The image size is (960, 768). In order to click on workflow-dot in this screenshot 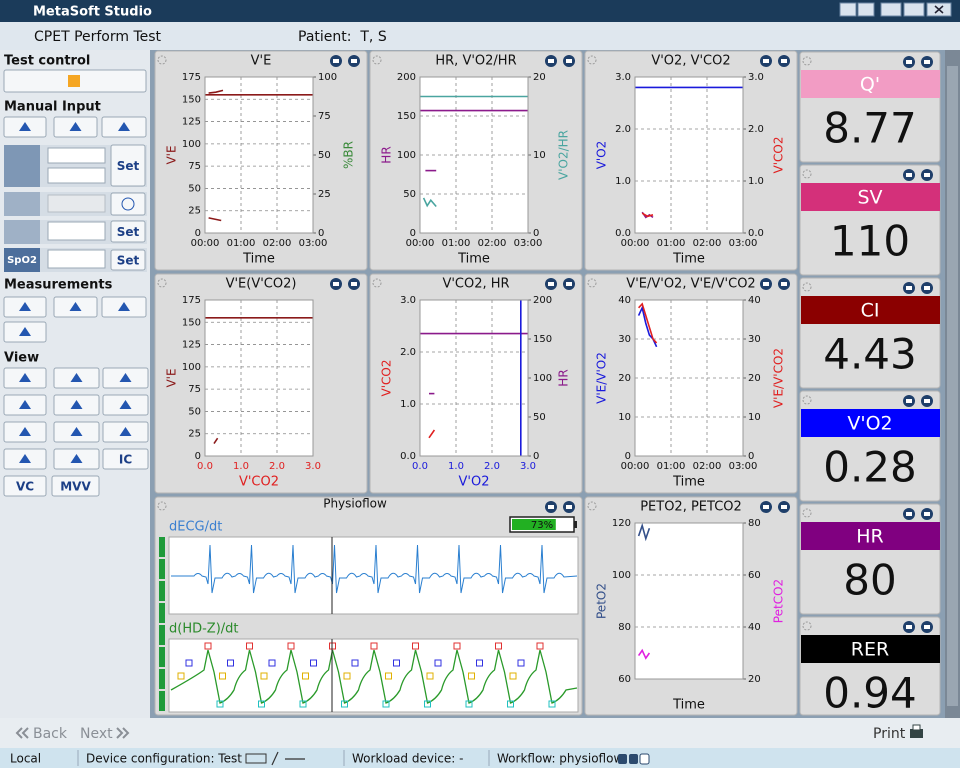, I will do `click(622, 759)`.